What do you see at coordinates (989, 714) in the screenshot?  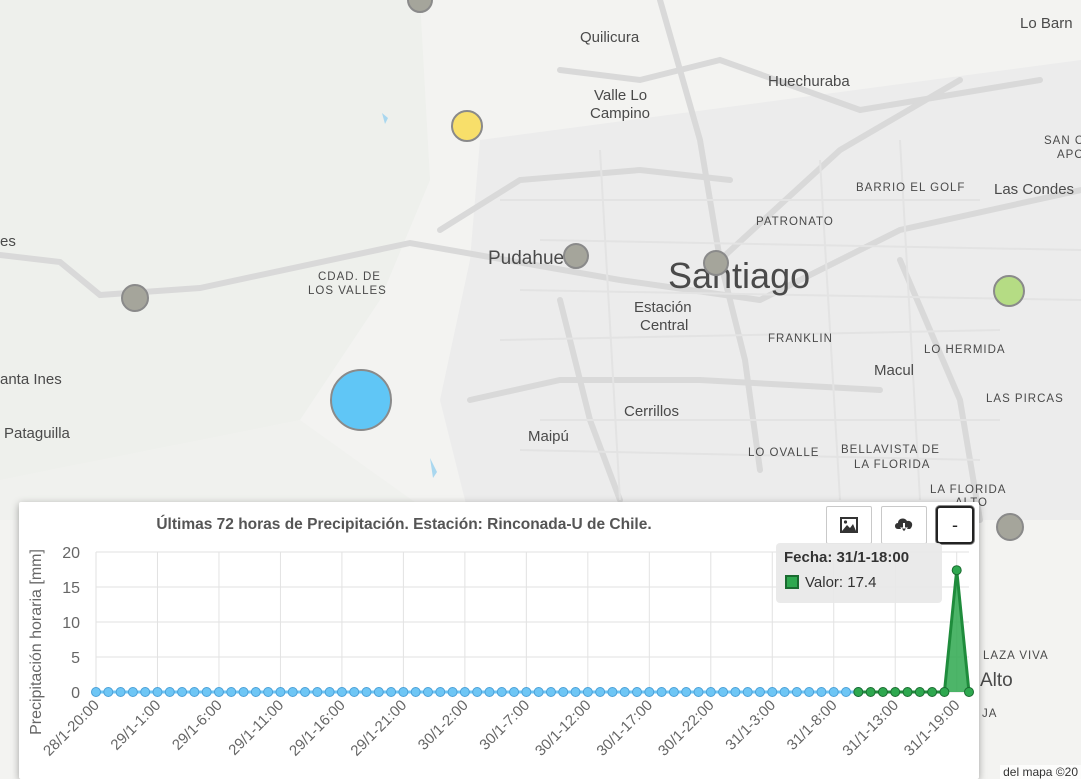 I see `map-label-ja: JA` at bounding box center [989, 714].